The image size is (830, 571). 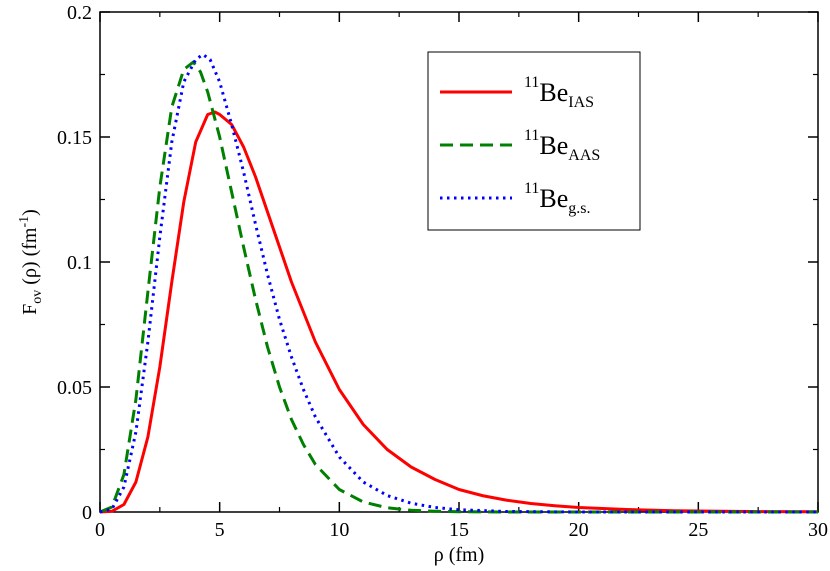 I want to click on x-tick-label: 10, so click(x=339, y=530).